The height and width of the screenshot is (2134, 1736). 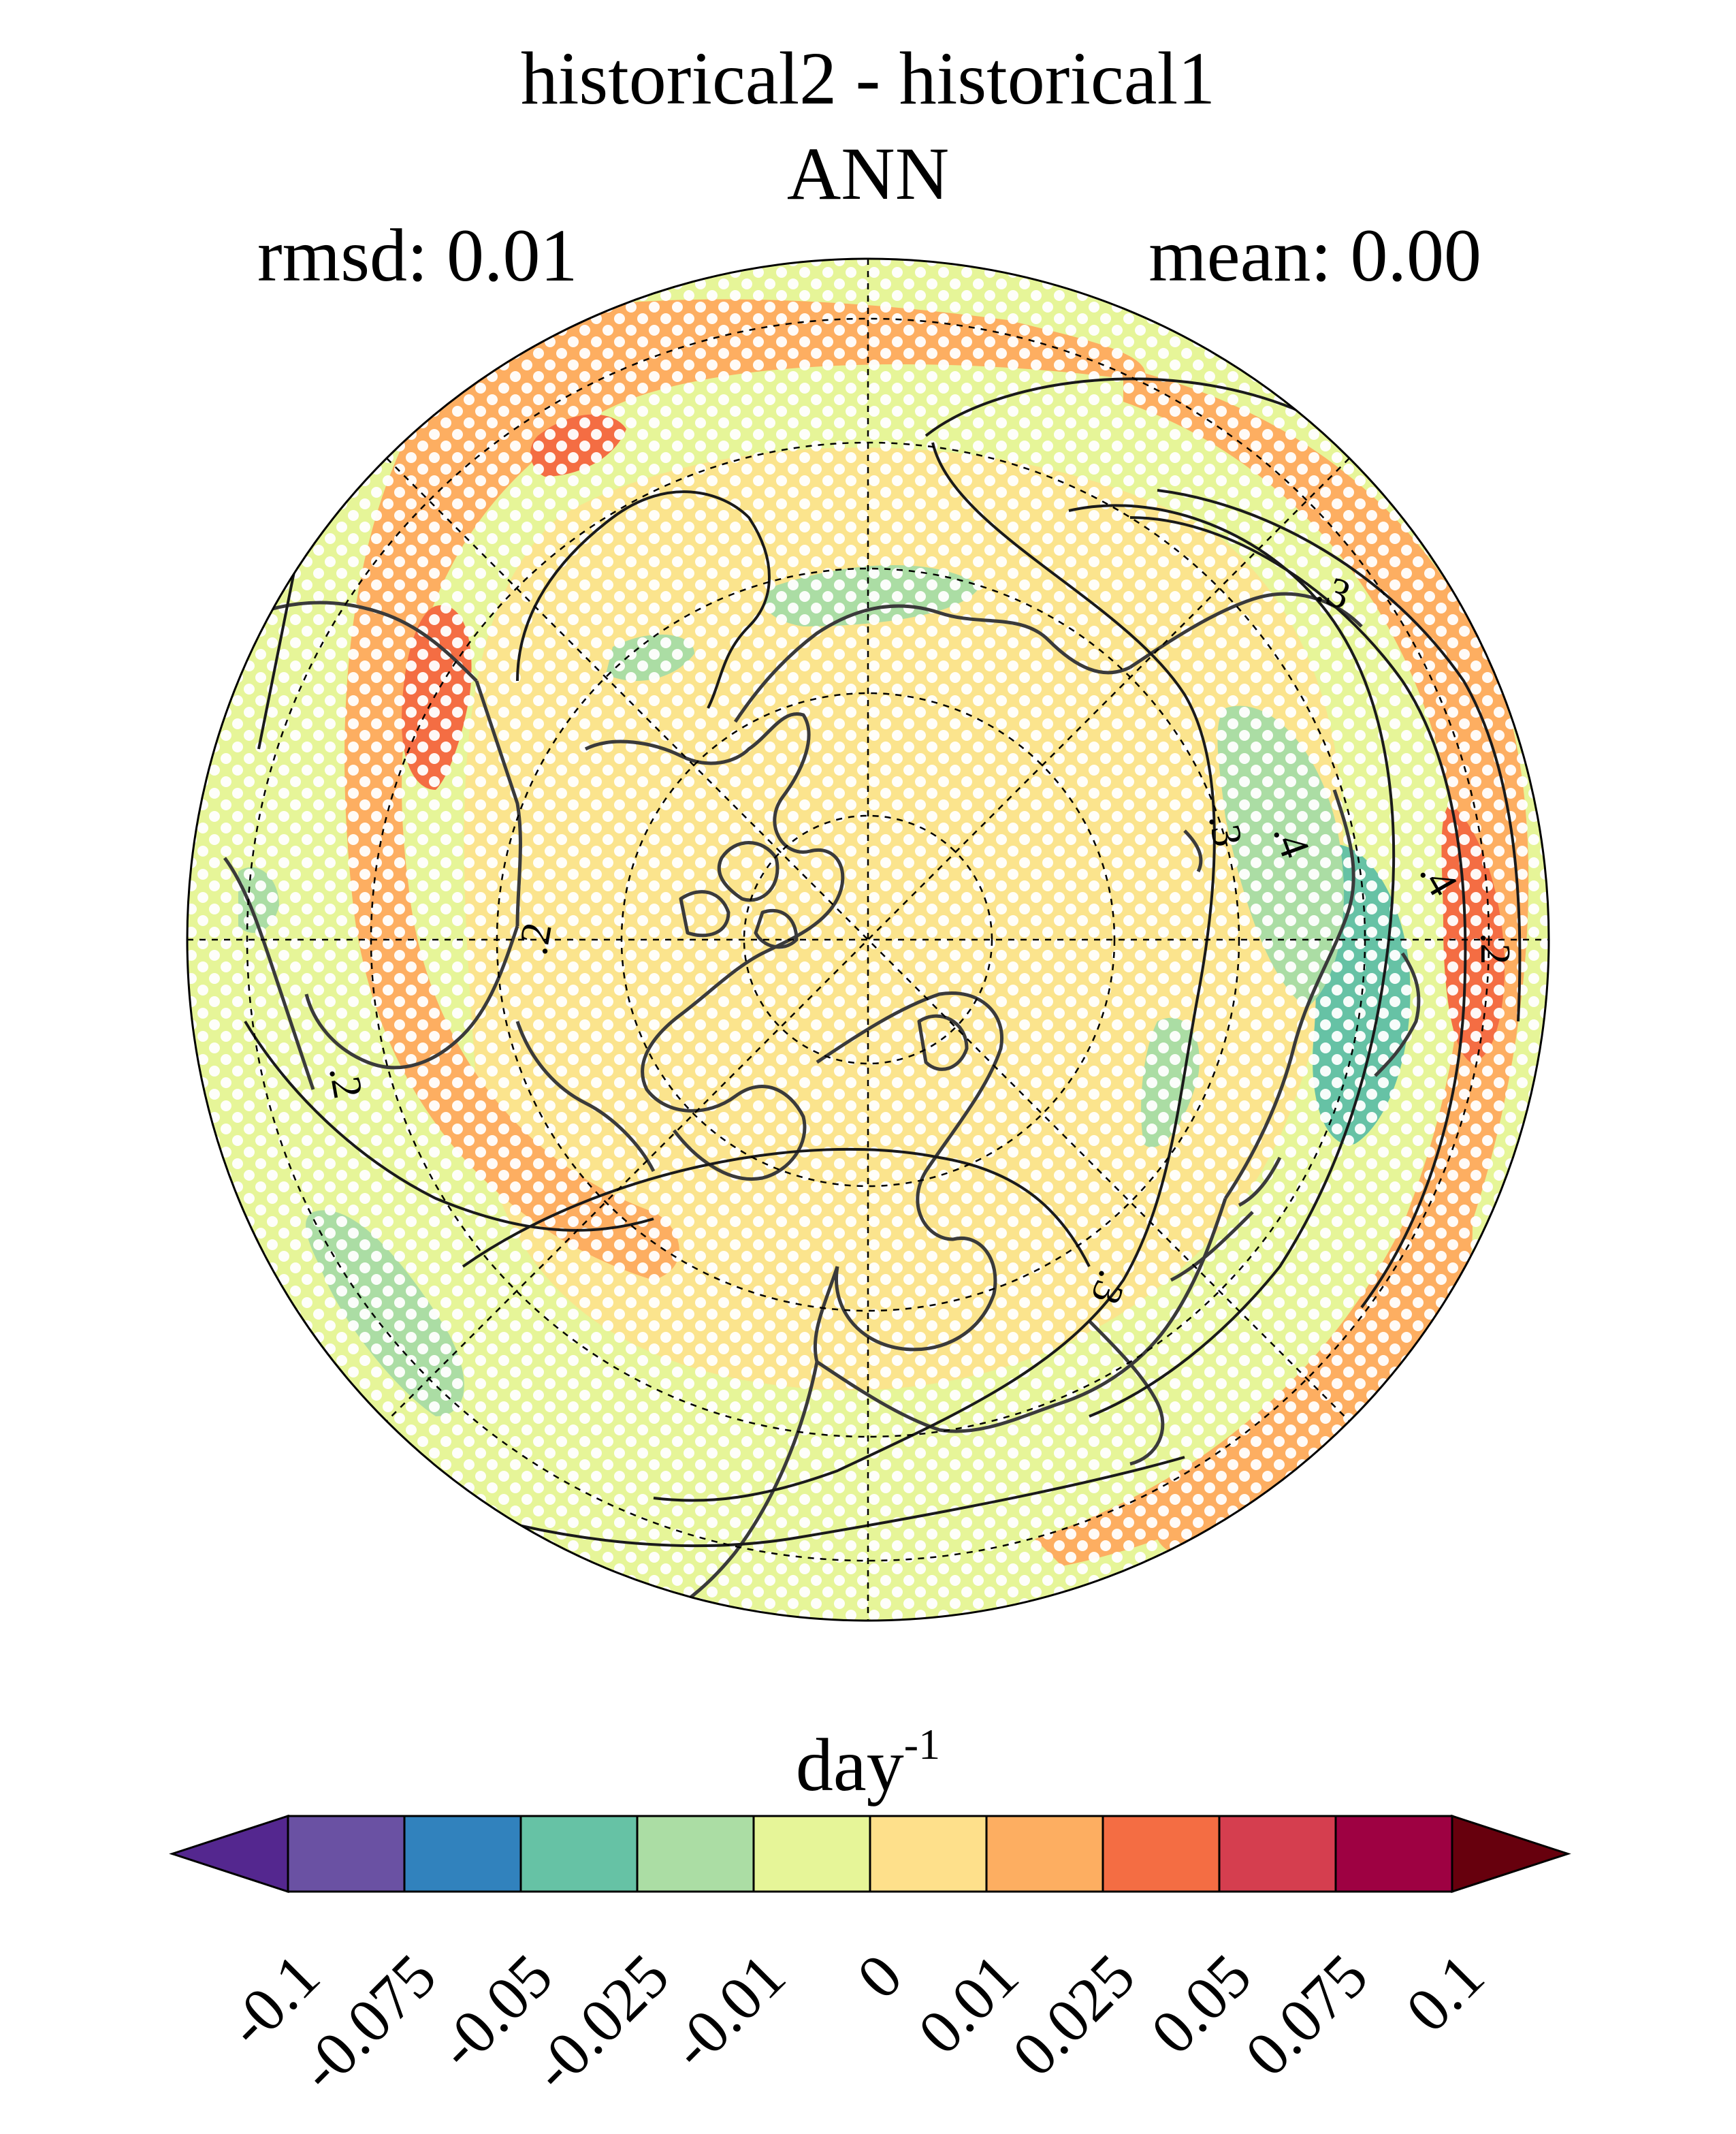 I want to click on mean-stat: mean: 0.00, so click(x=1314, y=255).